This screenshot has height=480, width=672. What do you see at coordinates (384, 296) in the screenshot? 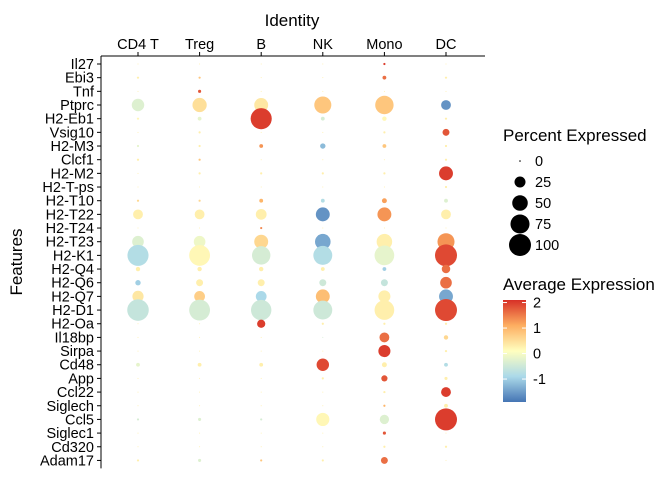
I see `dot-H2-Q7-Mono` at bounding box center [384, 296].